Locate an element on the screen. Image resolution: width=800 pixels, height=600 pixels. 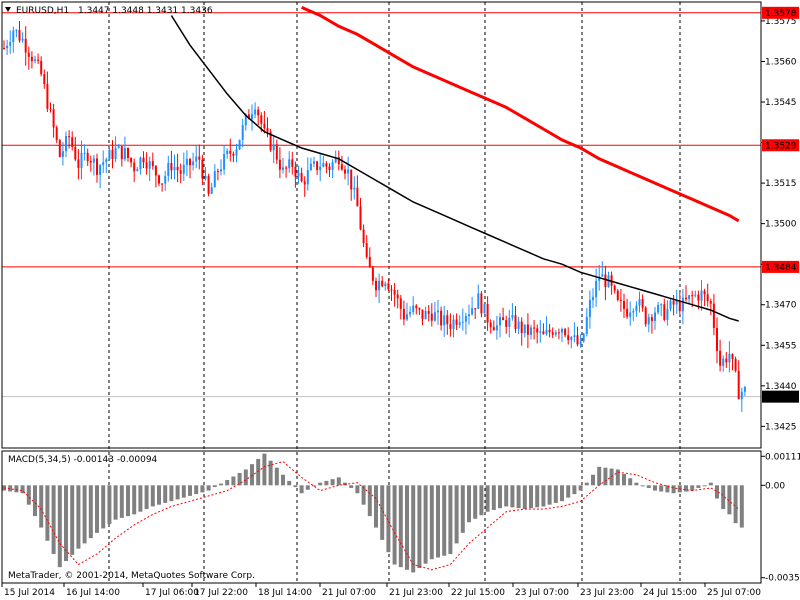
level-price-box is located at coordinates (780, 266).